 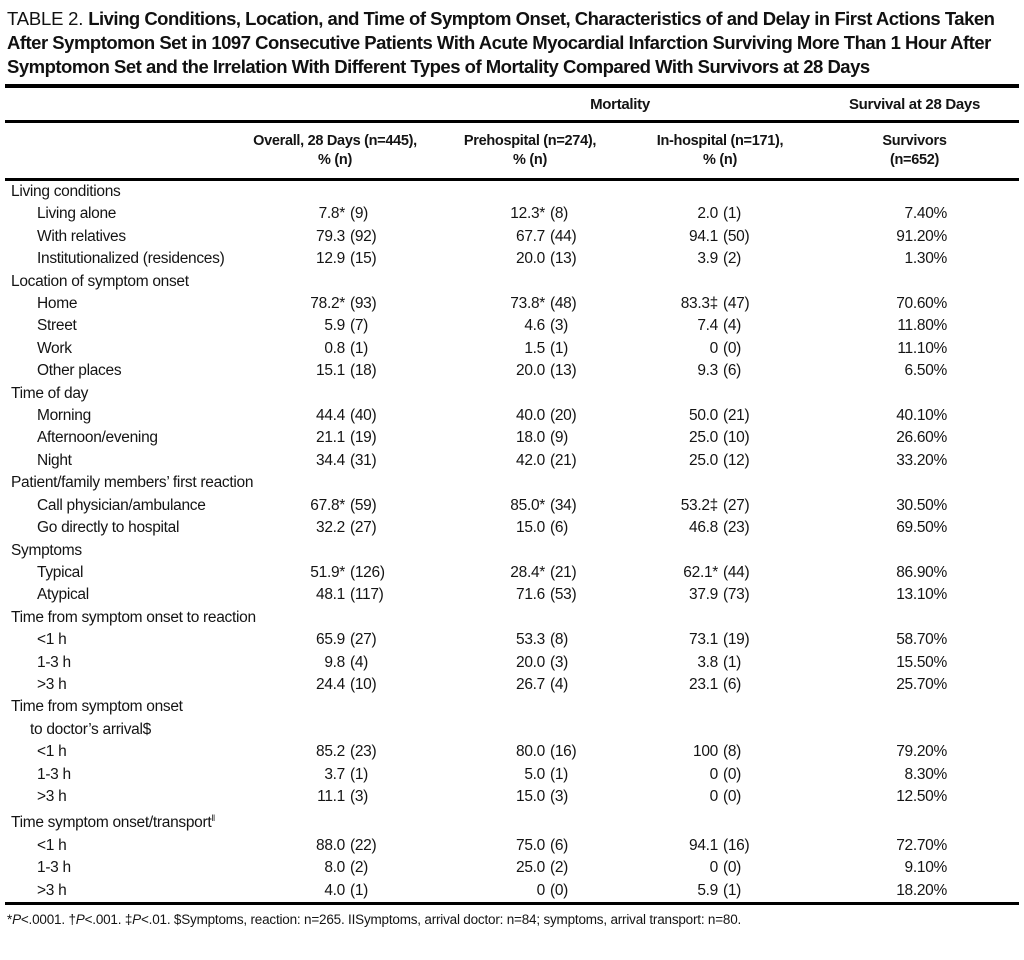 What do you see at coordinates (512, 282) in the screenshot?
I see `section-header-row: Location of symptom onset` at bounding box center [512, 282].